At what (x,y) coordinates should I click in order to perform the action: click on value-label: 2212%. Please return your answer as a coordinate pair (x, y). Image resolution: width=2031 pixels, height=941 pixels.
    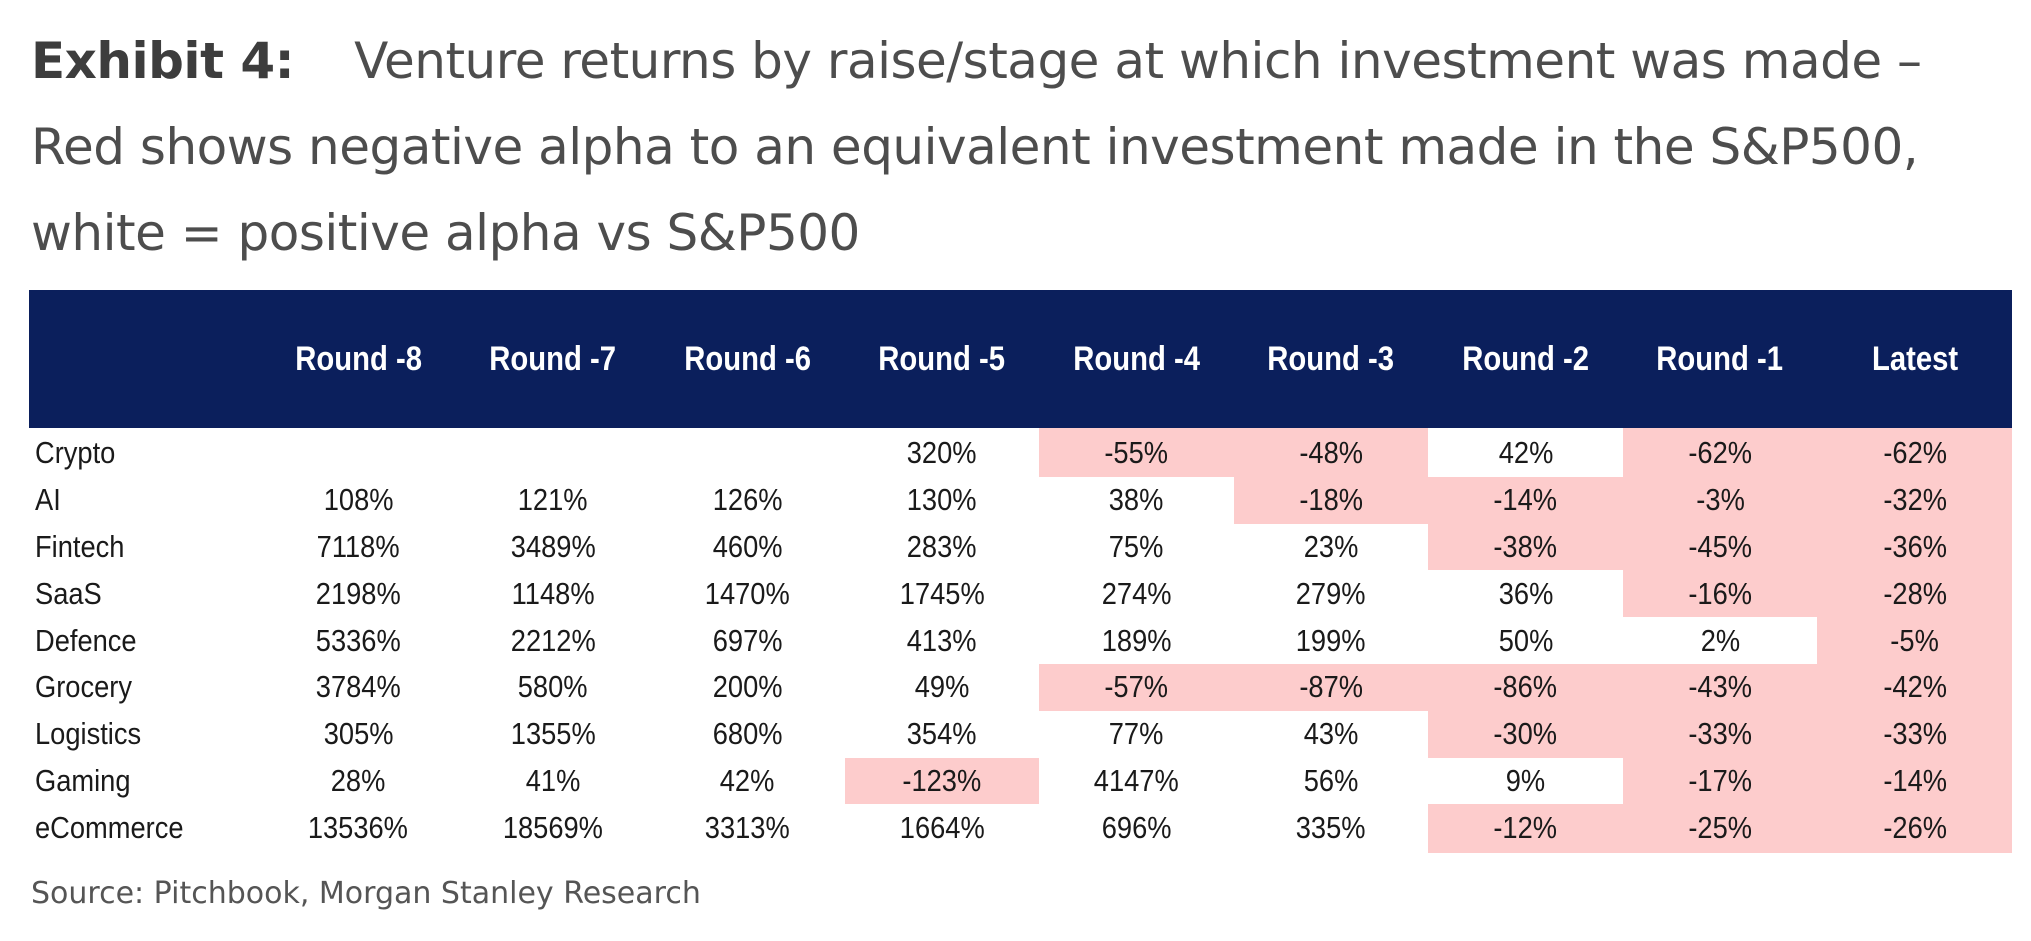
    Looking at the image, I should click on (553, 640).